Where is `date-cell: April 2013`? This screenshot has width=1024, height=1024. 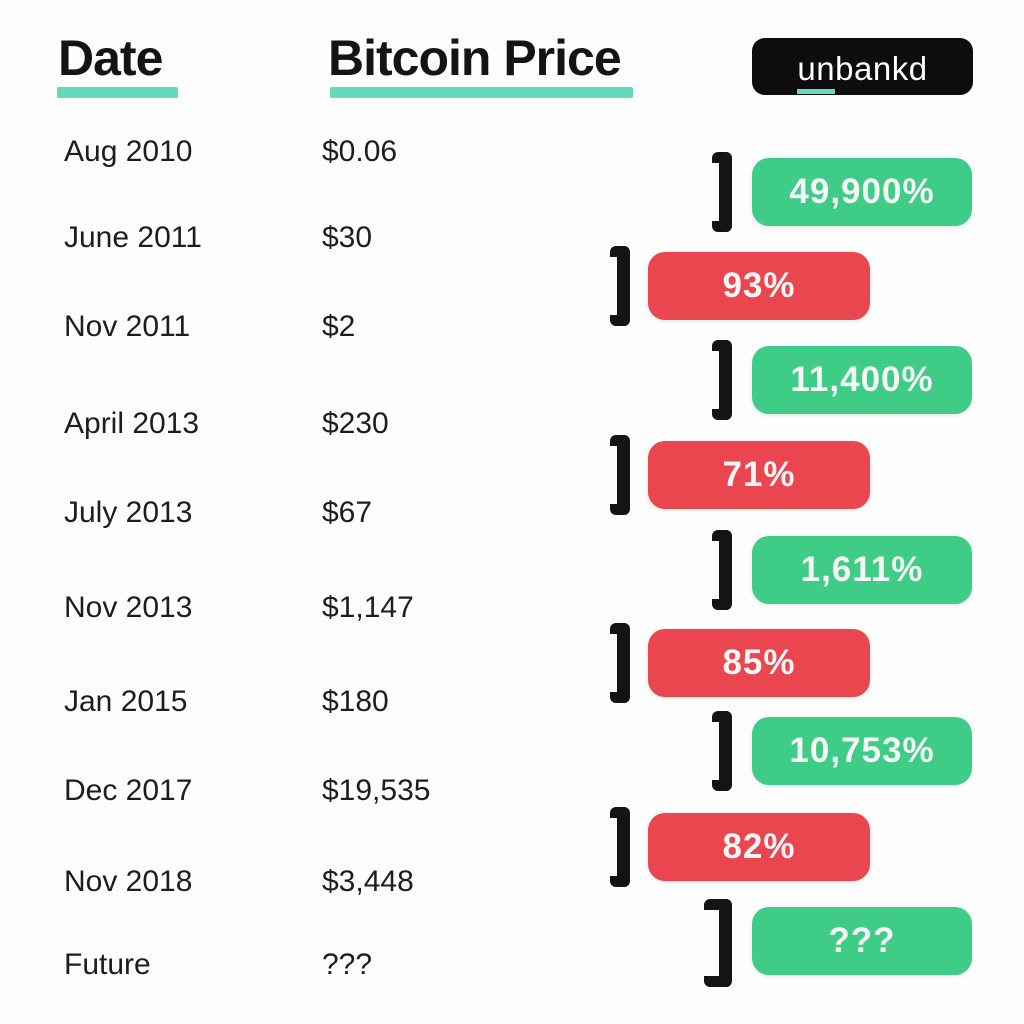
date-cell: April 2013 is located at coordinates (132, 423).